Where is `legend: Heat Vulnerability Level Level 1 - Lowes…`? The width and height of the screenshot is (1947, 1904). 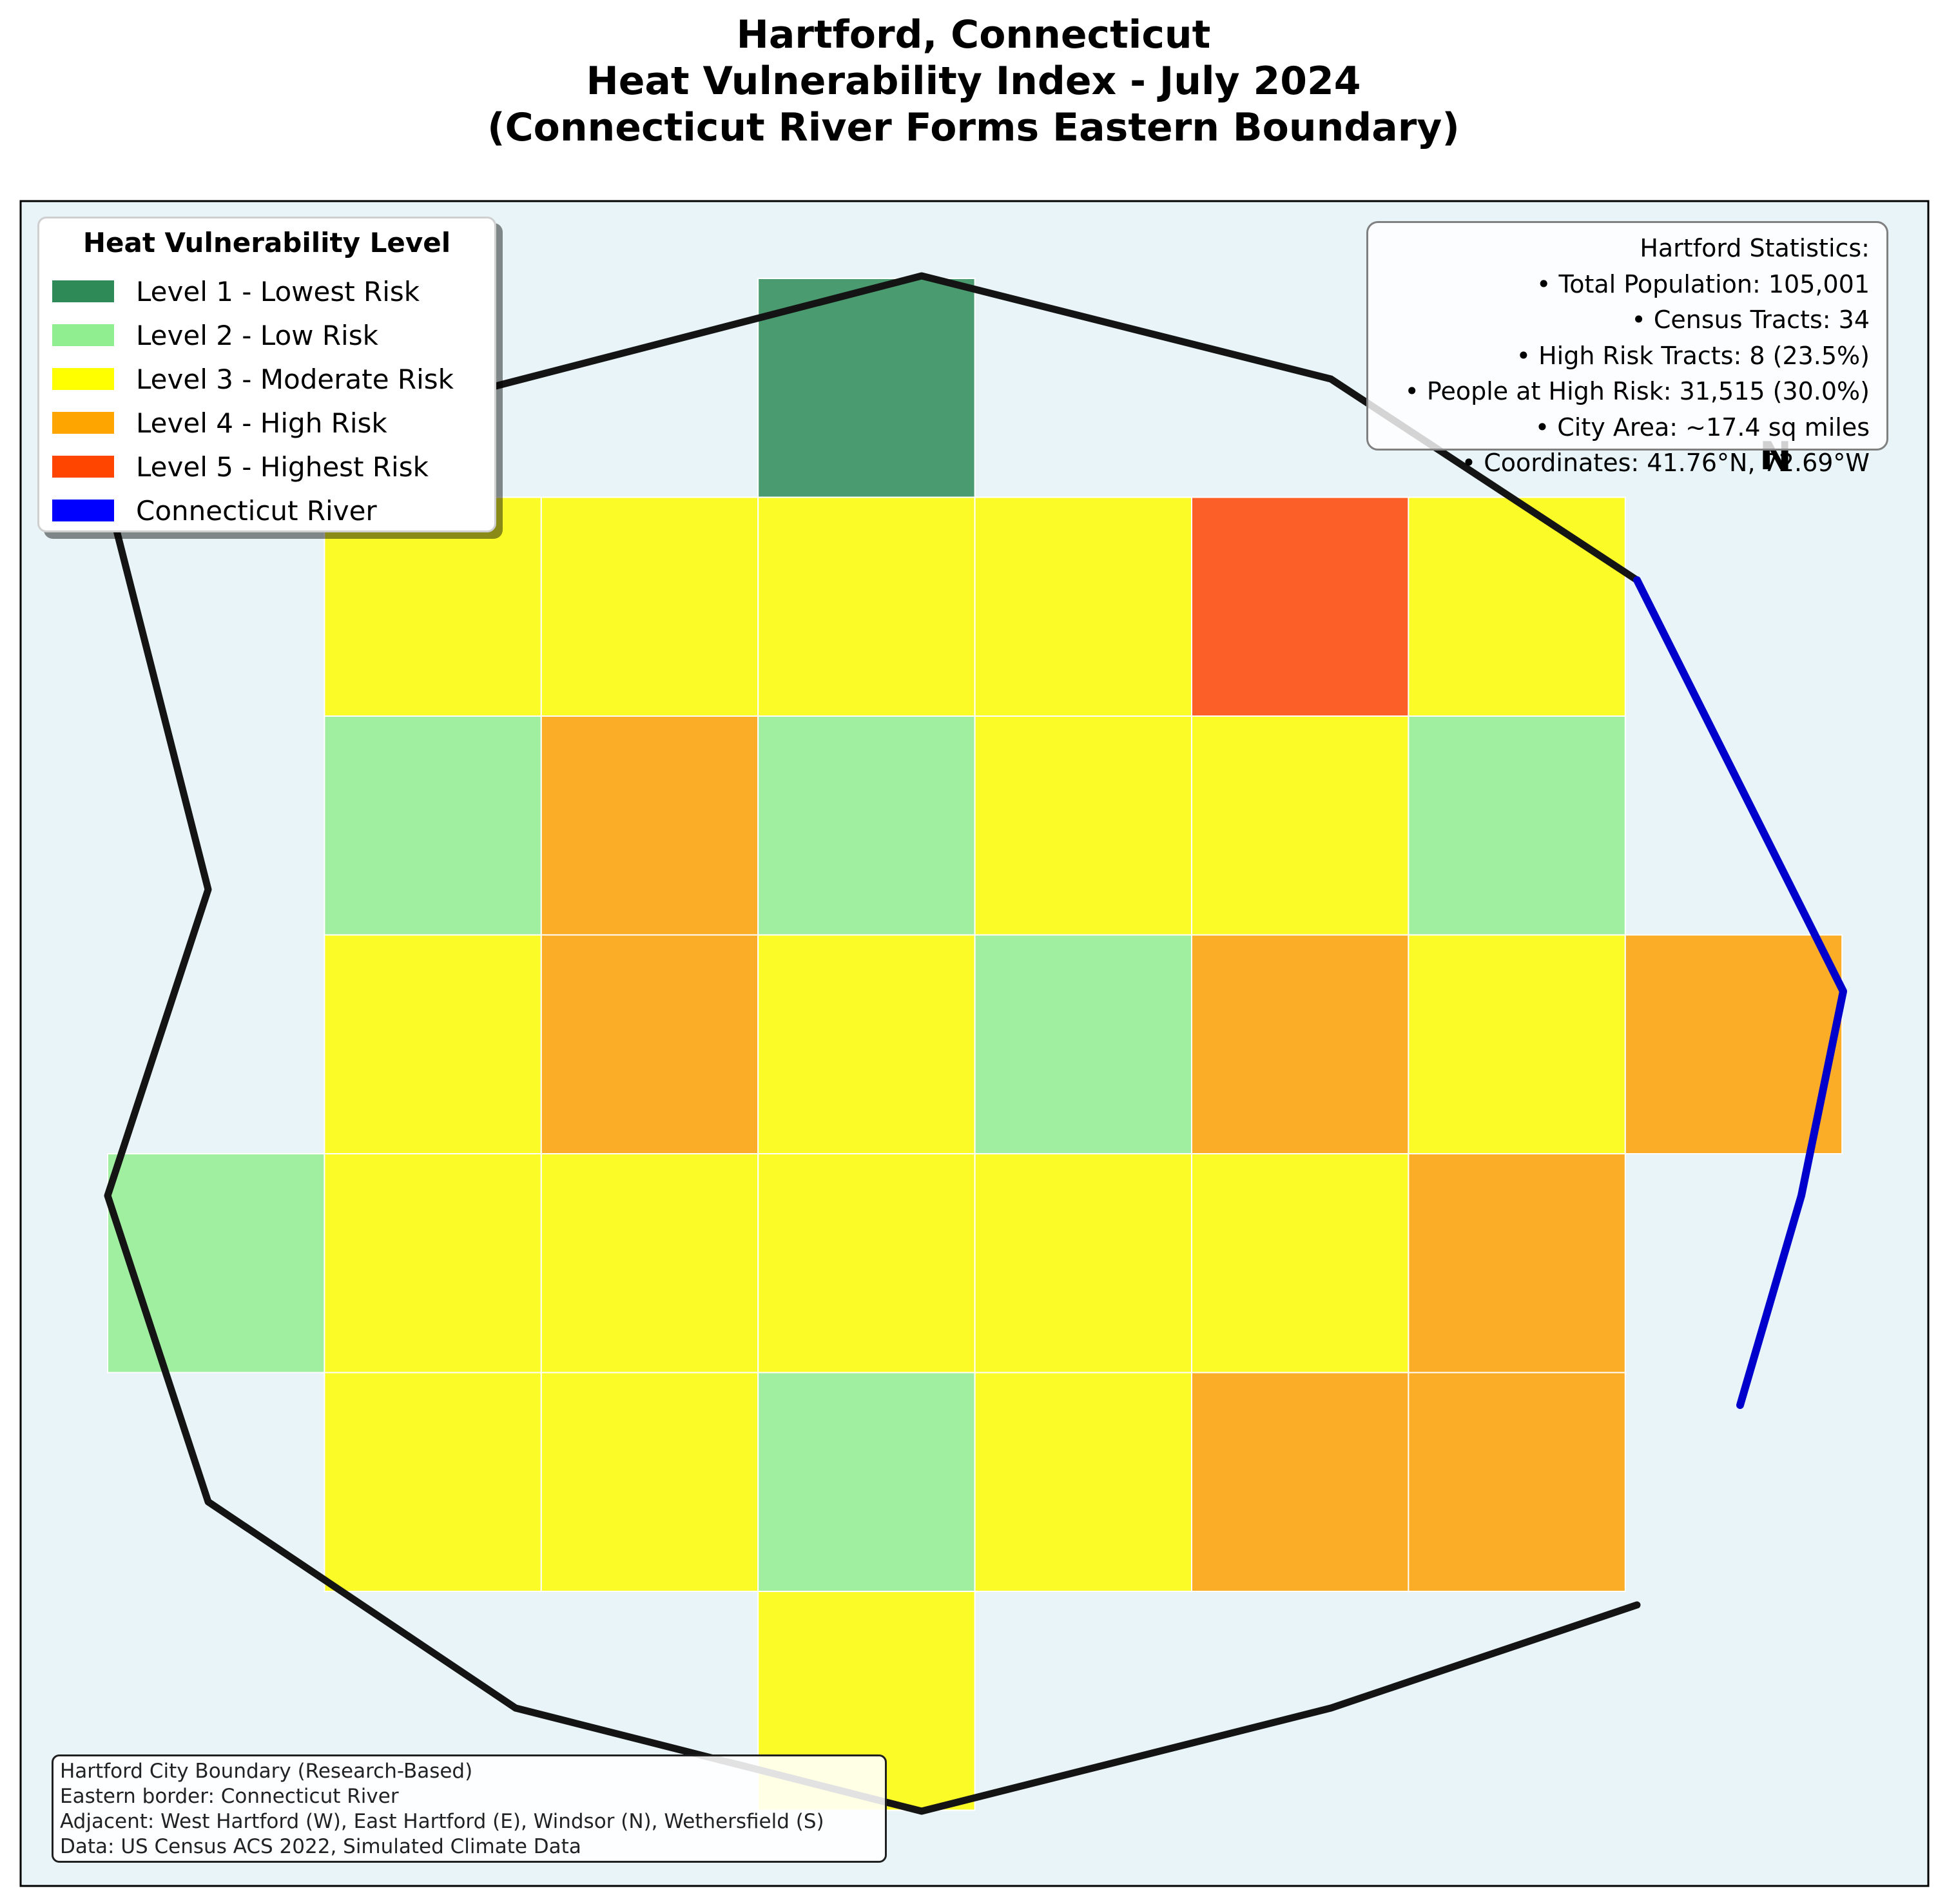
legend: Heat Vulnerability Level Level 1 - Lowes… is located at coordinates (266, 374).